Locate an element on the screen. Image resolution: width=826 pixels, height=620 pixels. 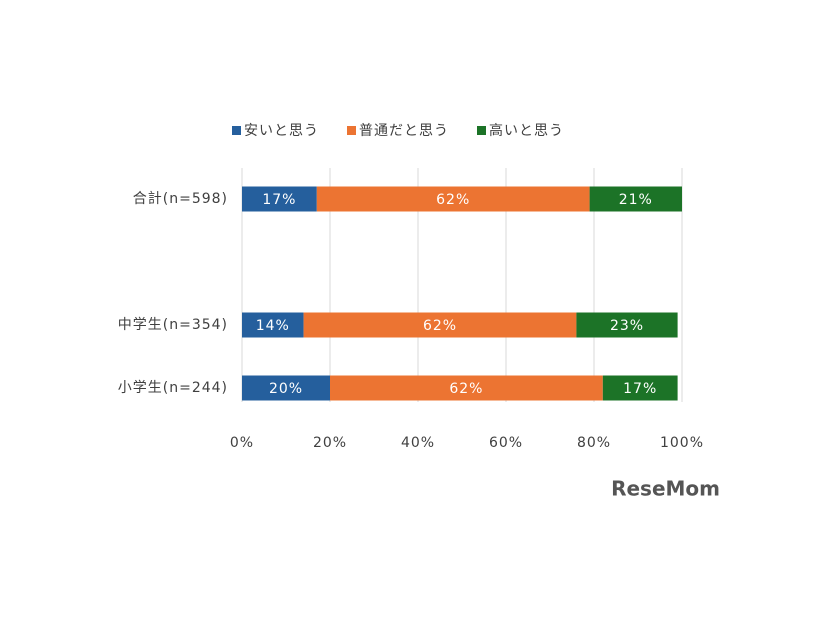
value-label: 20% is located at coordinates (286, 389).